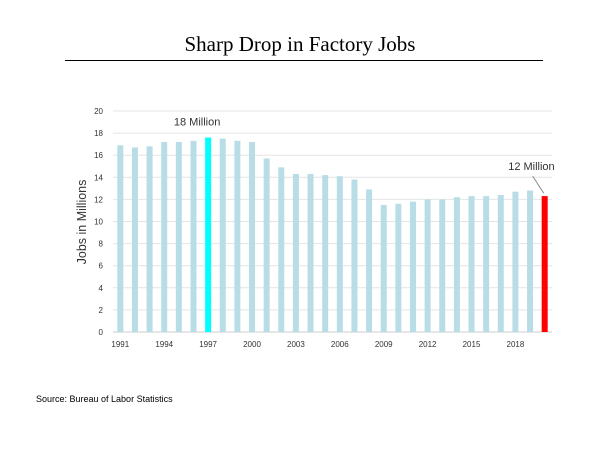 This screenshot has height=450, width=600. I want to click on bar-2016, so click(486, 264).